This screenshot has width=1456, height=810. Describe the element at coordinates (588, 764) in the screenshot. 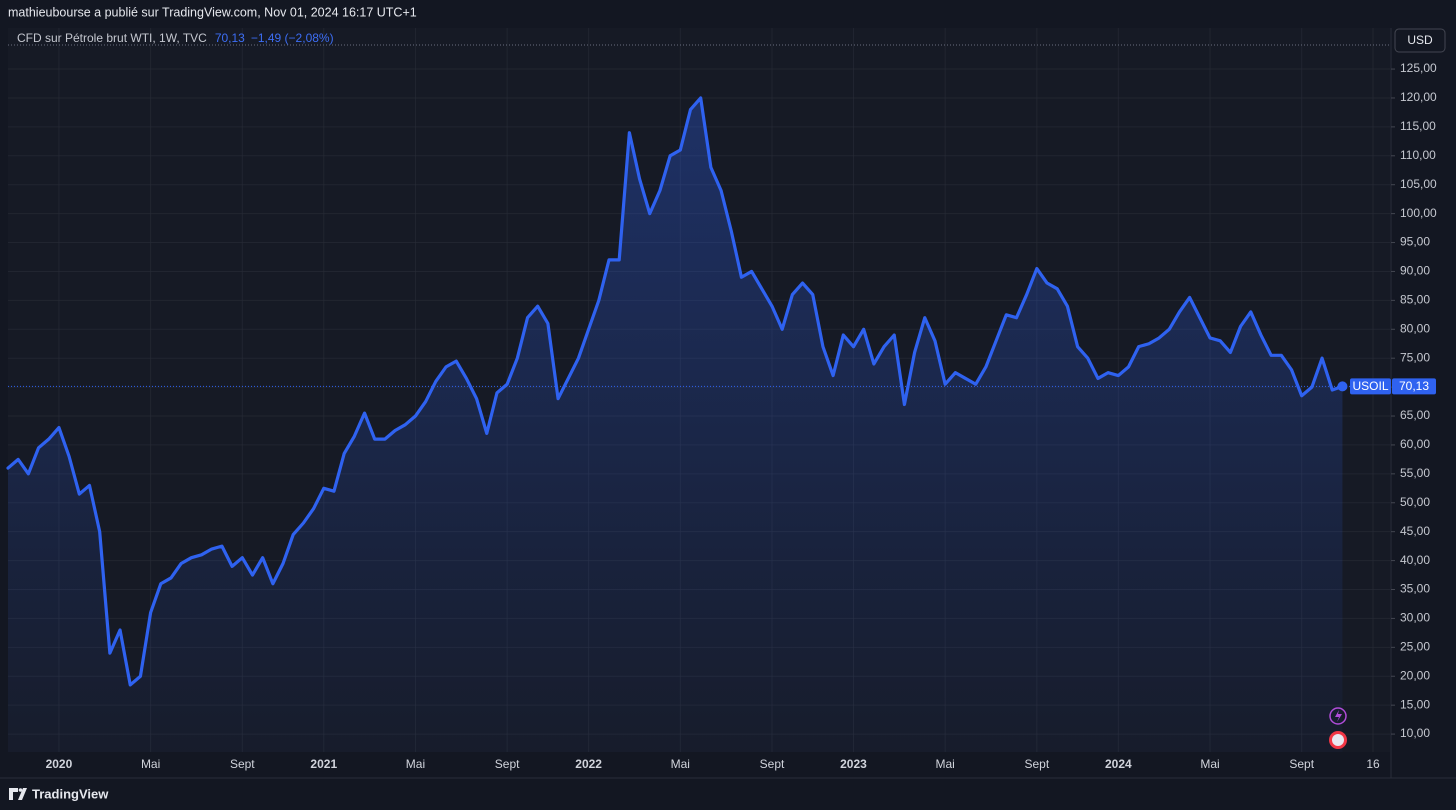

I see `x-tick-label: 2022` at that location.